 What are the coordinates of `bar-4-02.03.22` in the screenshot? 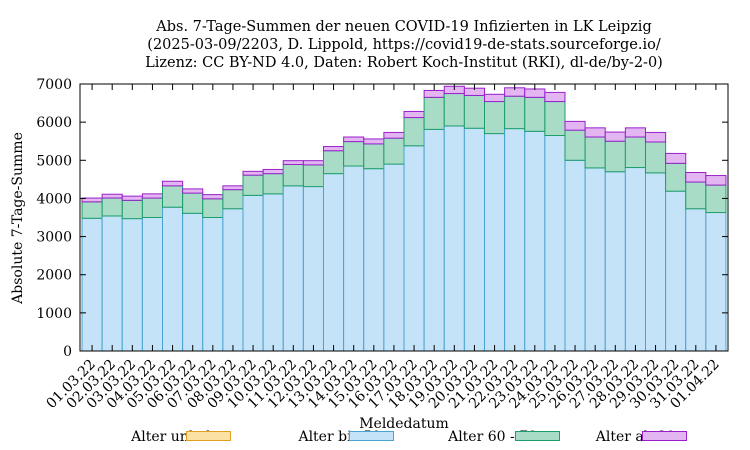 It's located at (112, 196).